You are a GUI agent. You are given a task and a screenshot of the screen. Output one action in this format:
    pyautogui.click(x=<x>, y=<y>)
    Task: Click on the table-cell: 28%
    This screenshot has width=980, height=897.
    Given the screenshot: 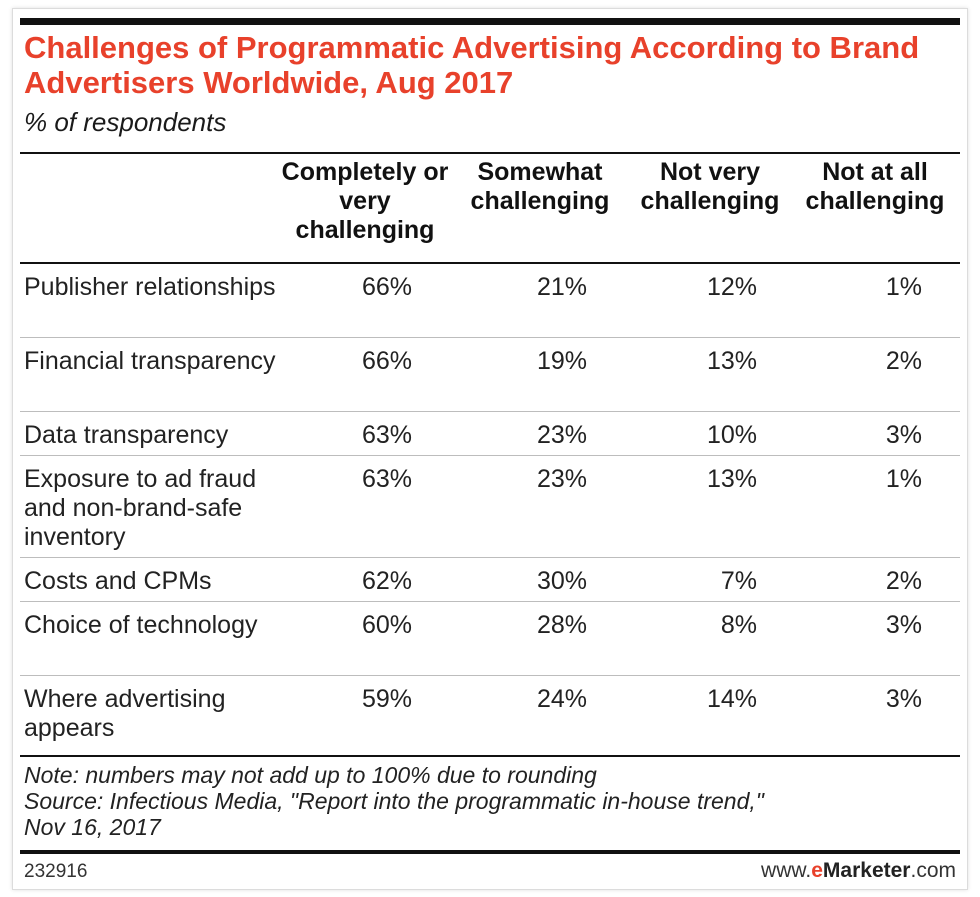 What is the action you would take?
    pyautogui.click(x=561, y=625)
    